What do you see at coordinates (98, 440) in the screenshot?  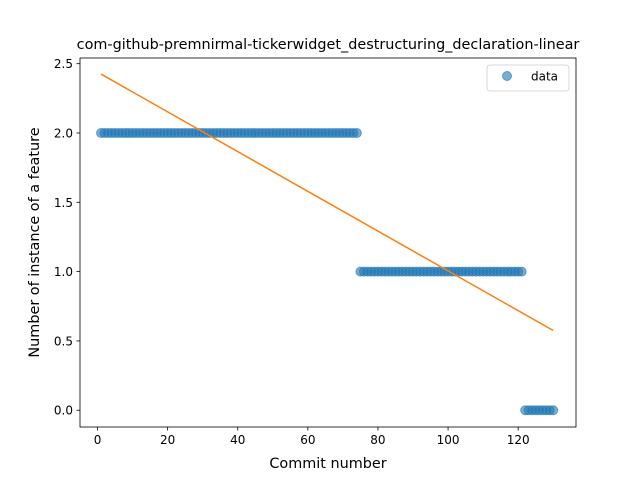 I see `x-tick-label: 0` at bounding box center [98, 440].